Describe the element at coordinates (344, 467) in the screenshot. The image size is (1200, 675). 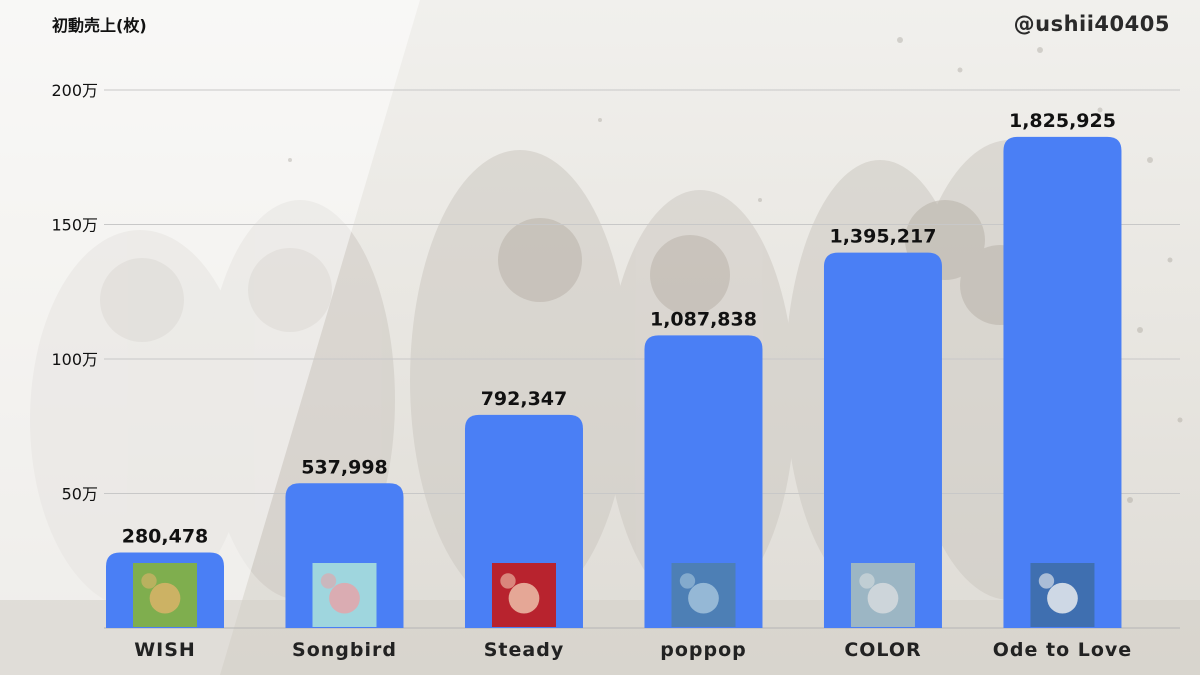
I see `value-label: 537,998` at that location.